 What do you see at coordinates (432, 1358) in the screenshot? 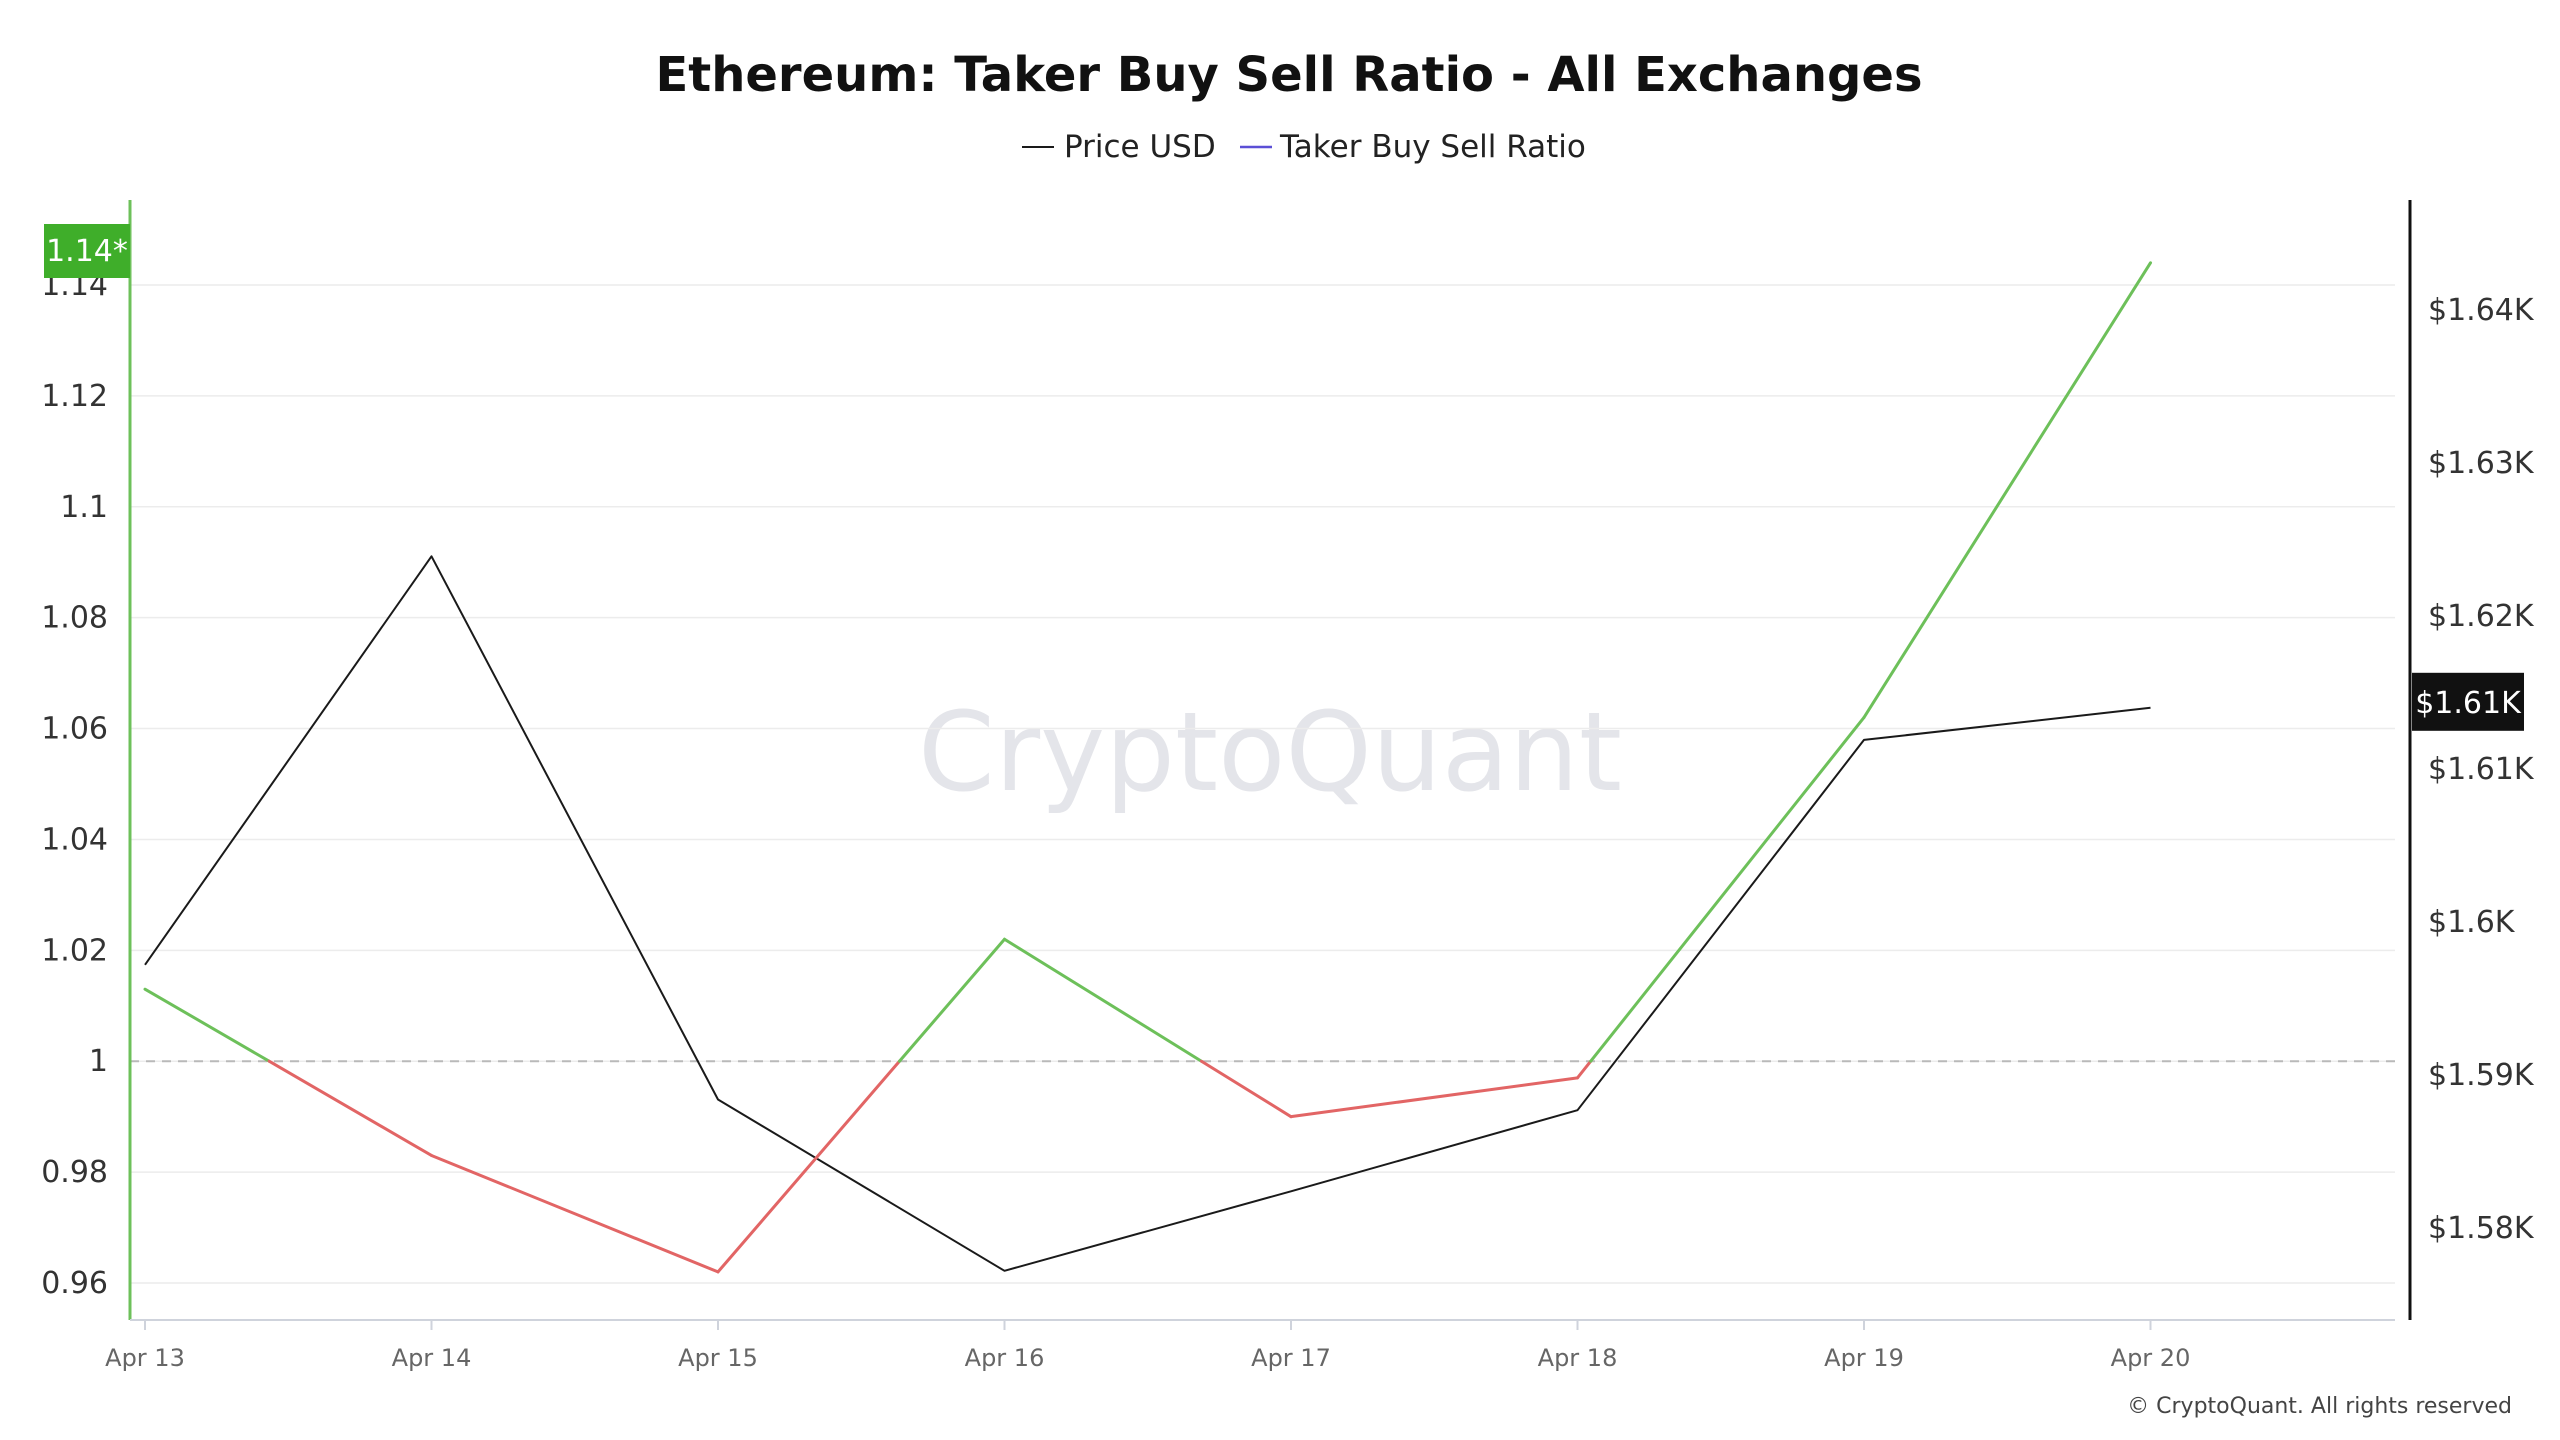
I see `x-tick-label: Apr 14` at bounding box center [432, 1358].